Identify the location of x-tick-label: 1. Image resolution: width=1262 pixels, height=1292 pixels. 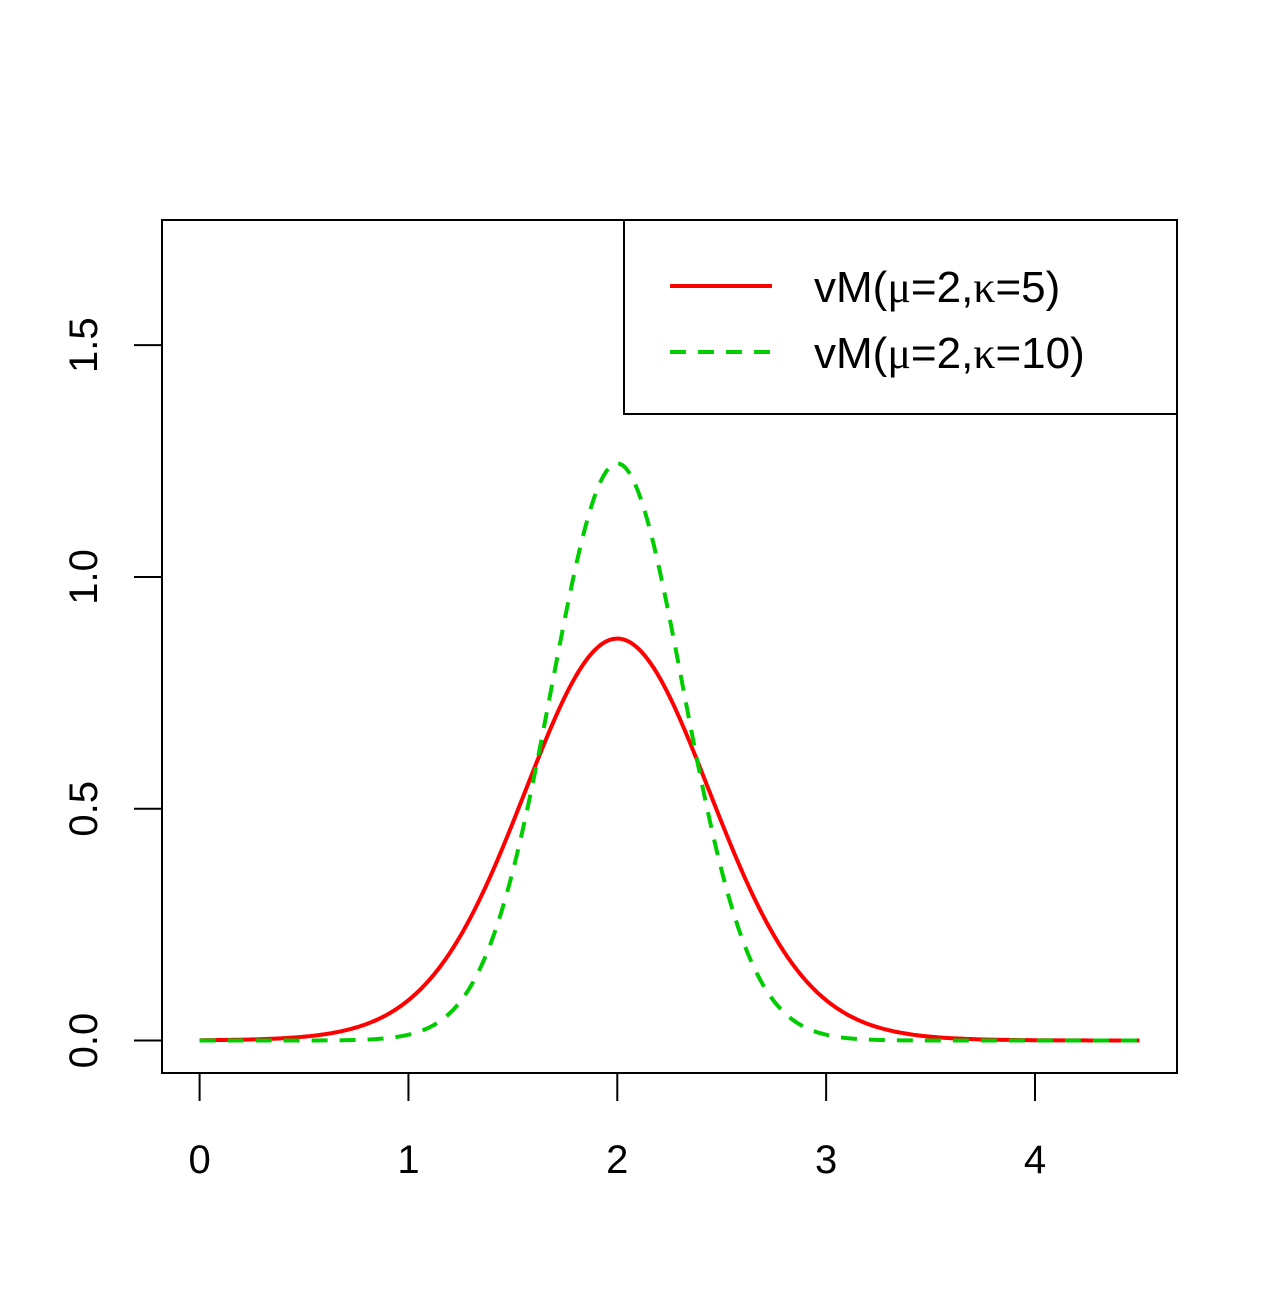
(408, 1160).